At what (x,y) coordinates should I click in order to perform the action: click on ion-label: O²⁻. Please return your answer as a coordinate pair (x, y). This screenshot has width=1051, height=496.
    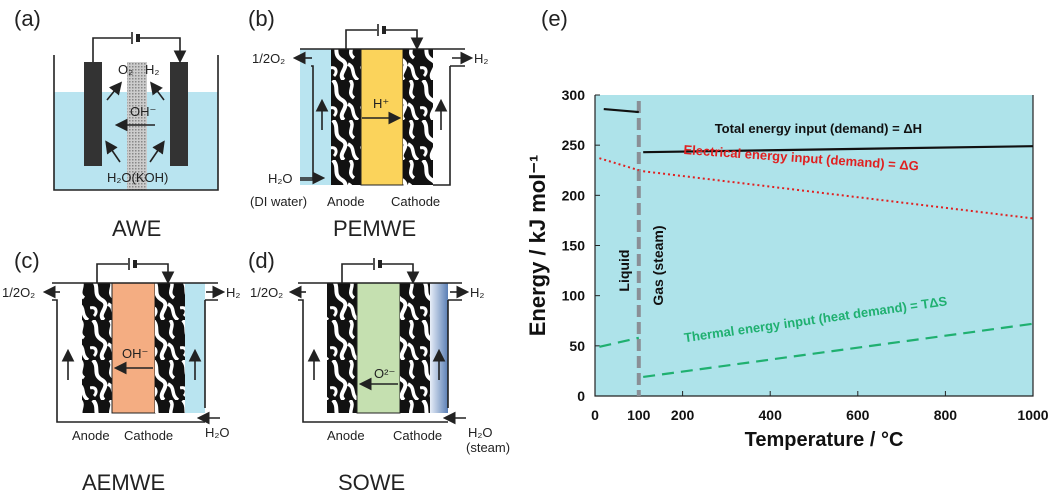
    Looking at the image, I should click on (384, 373).